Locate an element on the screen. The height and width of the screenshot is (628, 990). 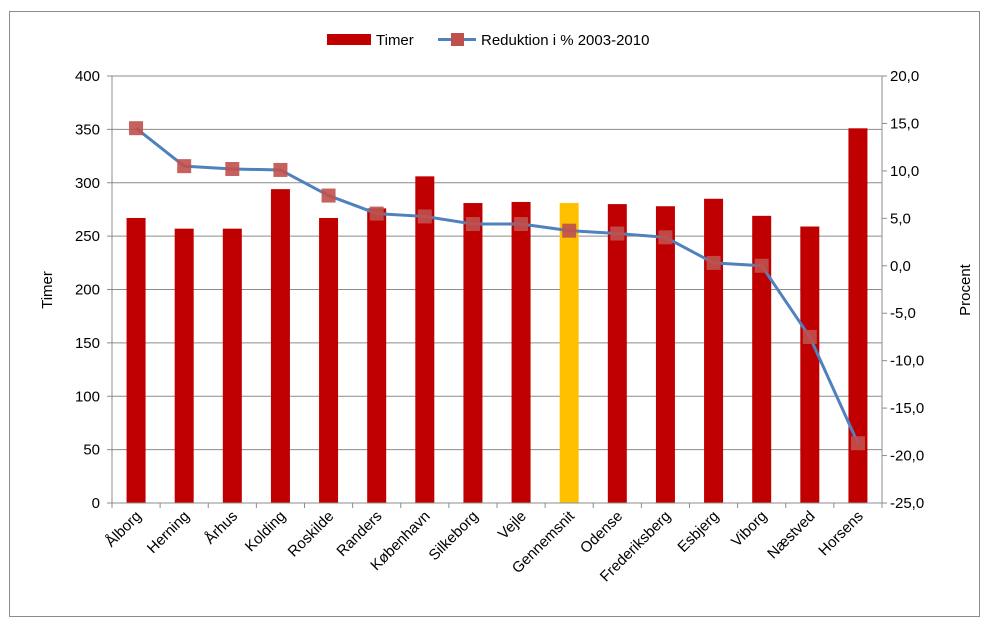
marker-Århus is located at coordinates (232, 168).